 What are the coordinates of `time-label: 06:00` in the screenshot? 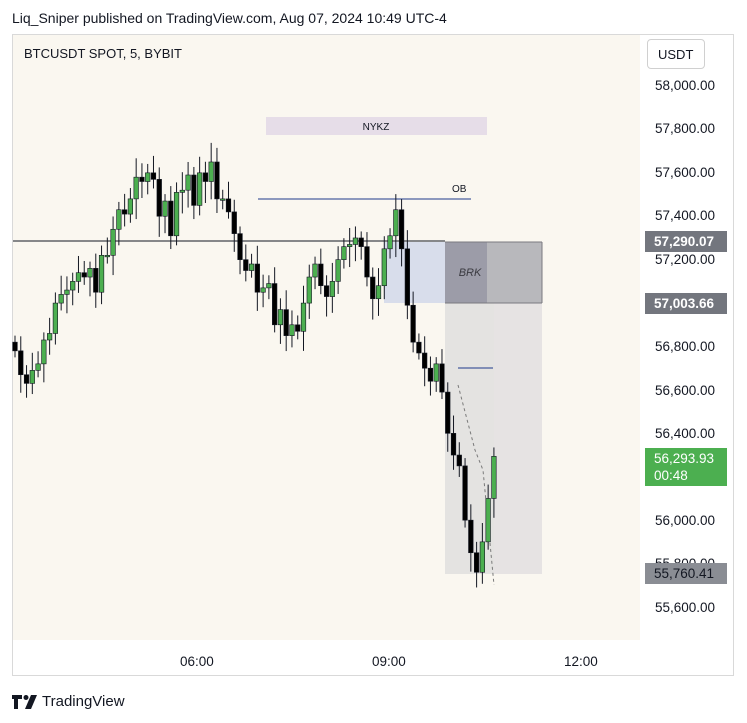 It's located at (197, 661).